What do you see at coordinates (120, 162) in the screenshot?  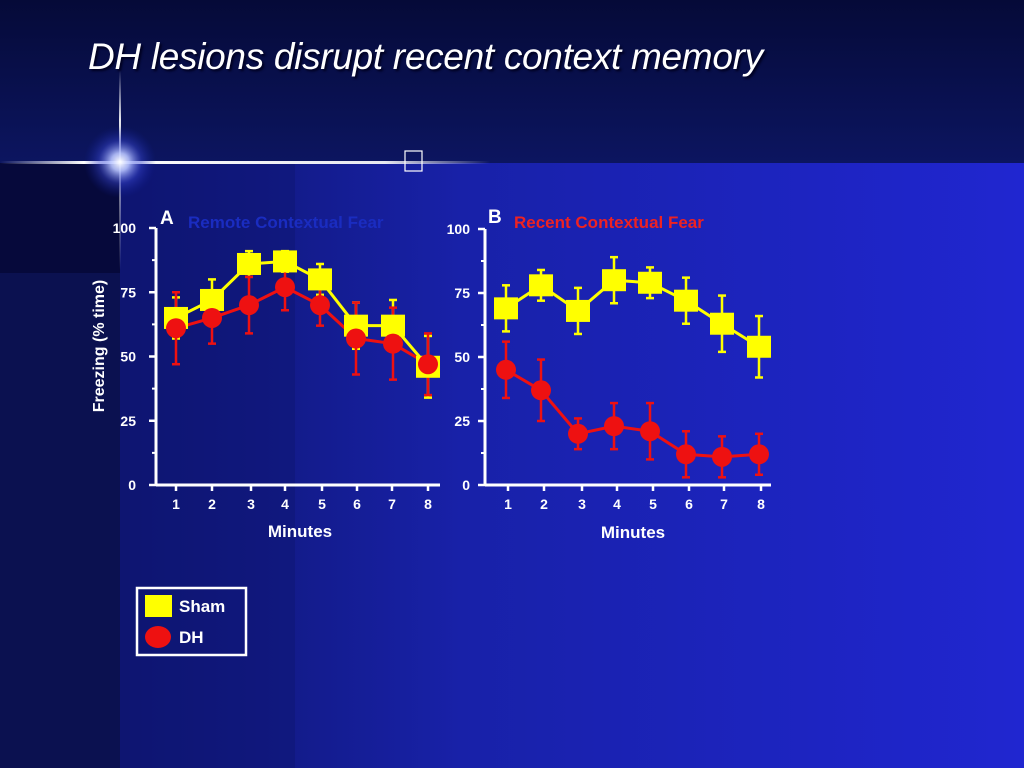 I see `lens-flare-icon` at bounding box center [120, 162].